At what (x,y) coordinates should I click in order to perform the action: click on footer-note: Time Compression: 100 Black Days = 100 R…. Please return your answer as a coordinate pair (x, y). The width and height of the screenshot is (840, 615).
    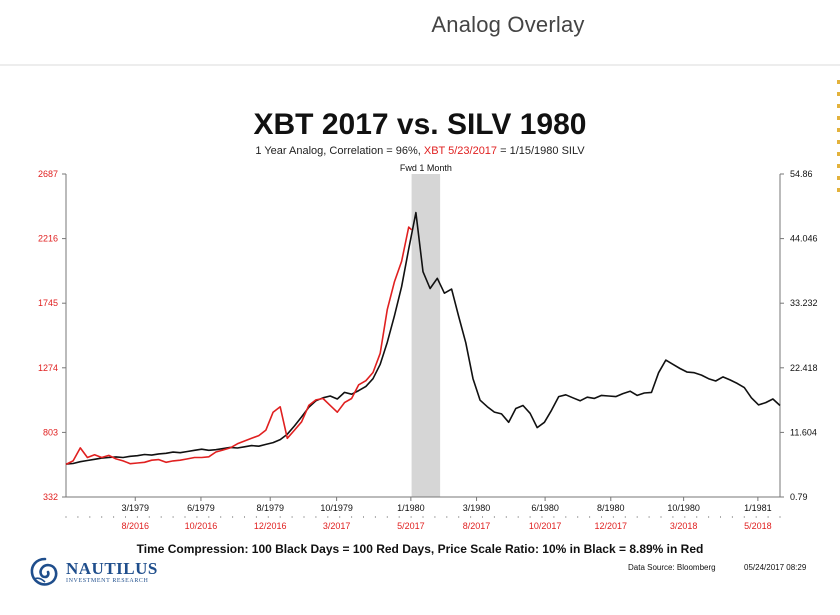
    Looking at the image, I should click on (420, 549).